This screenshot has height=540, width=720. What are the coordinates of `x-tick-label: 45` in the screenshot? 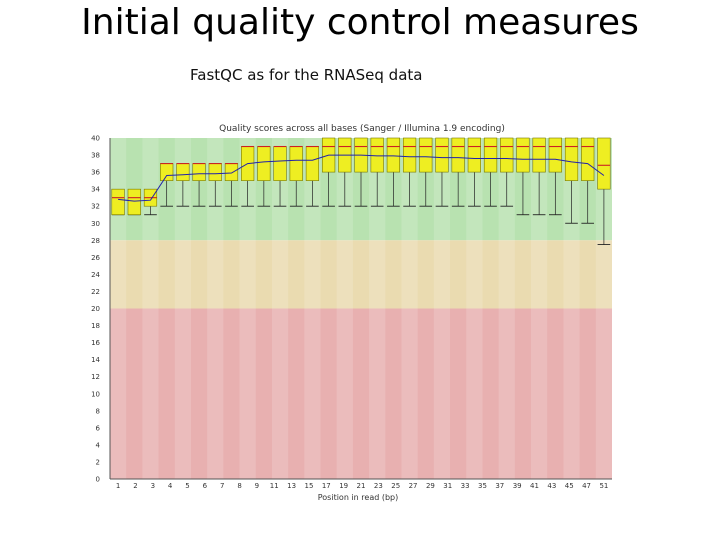 It's located at (569, 486).